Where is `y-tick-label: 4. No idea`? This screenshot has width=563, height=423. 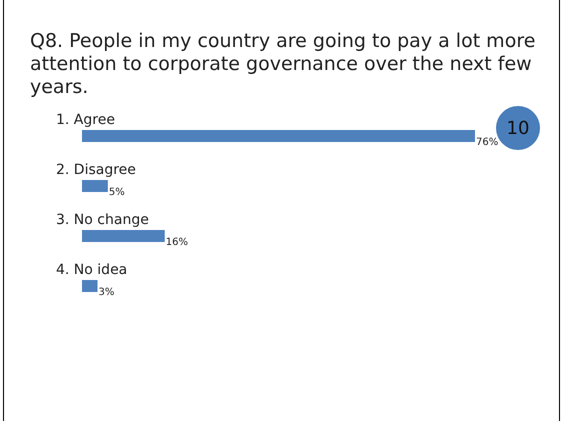
y-tick-label: 4. No idea is located at coordinates (92, 270).